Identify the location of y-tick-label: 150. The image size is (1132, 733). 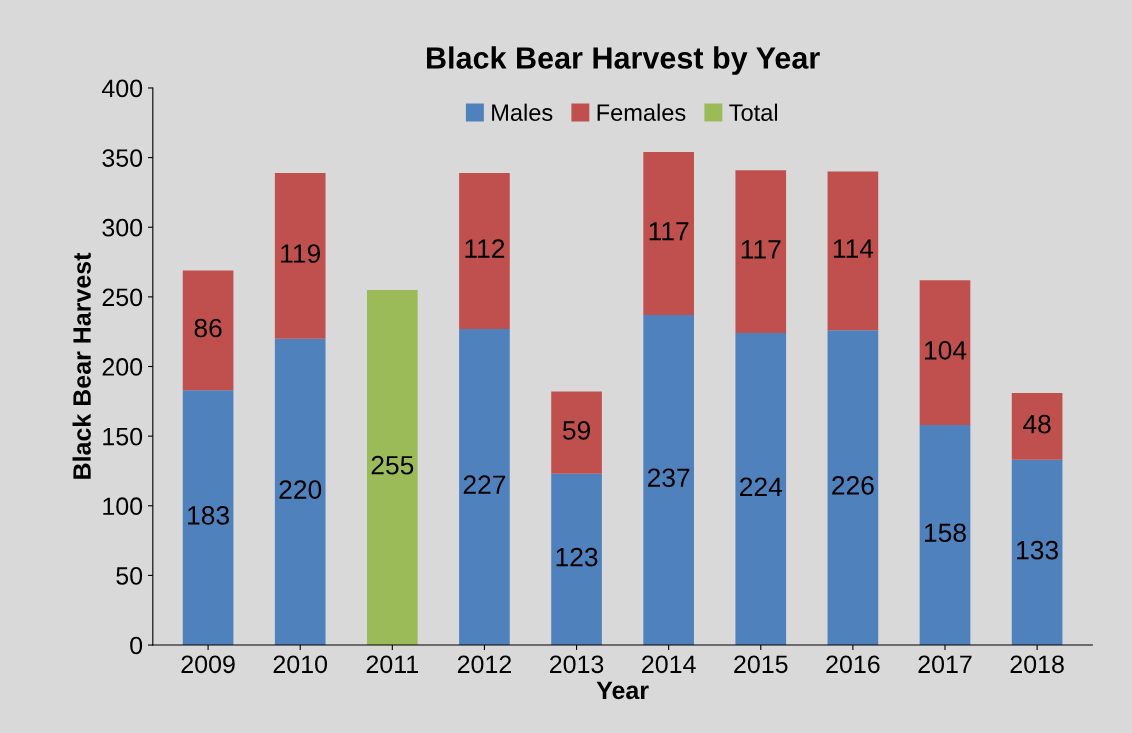
(123, 436).